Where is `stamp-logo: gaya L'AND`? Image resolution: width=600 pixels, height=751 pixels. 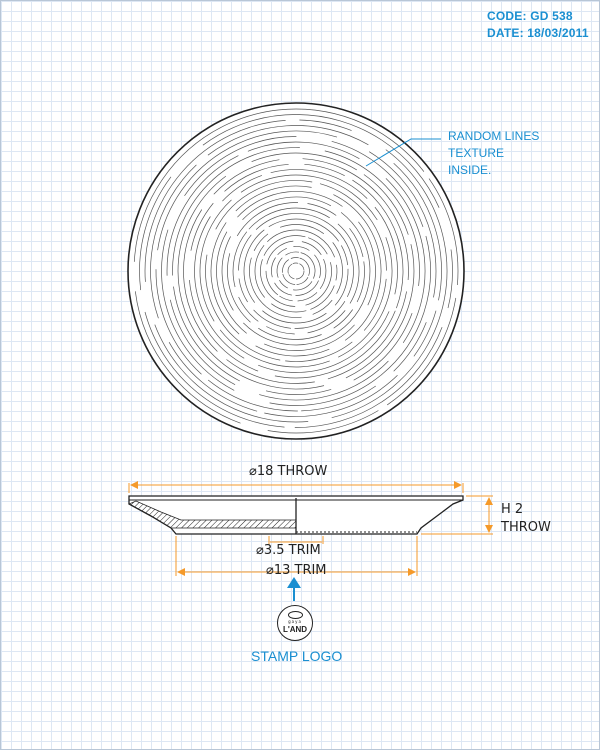
stamp-logo: gaya L'AND is located at coordinates (295, 623).